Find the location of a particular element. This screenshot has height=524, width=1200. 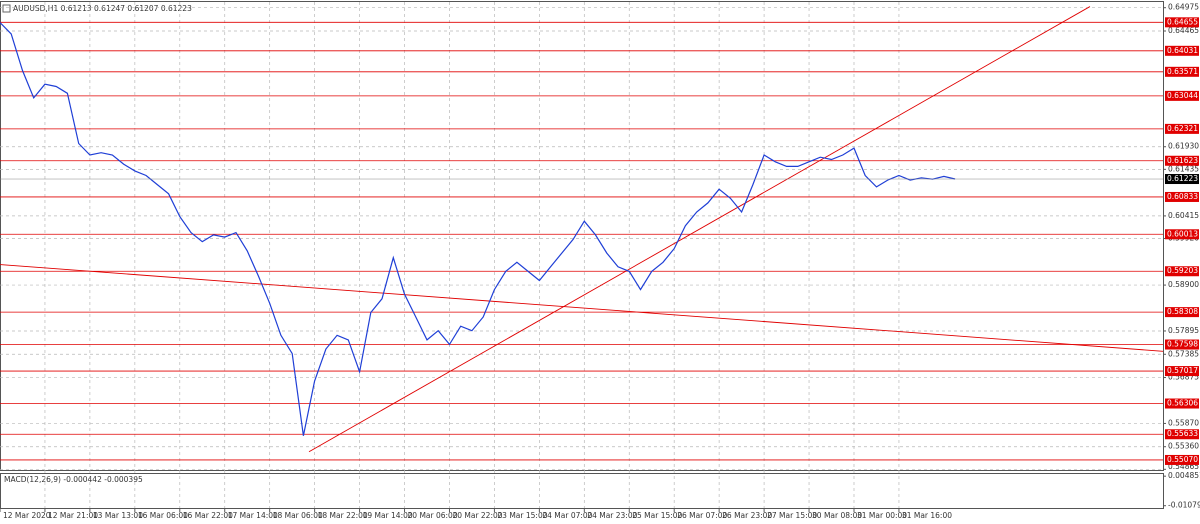

x-tick-label: 26 Mar 23:00 is located at coordinates (747, 515).